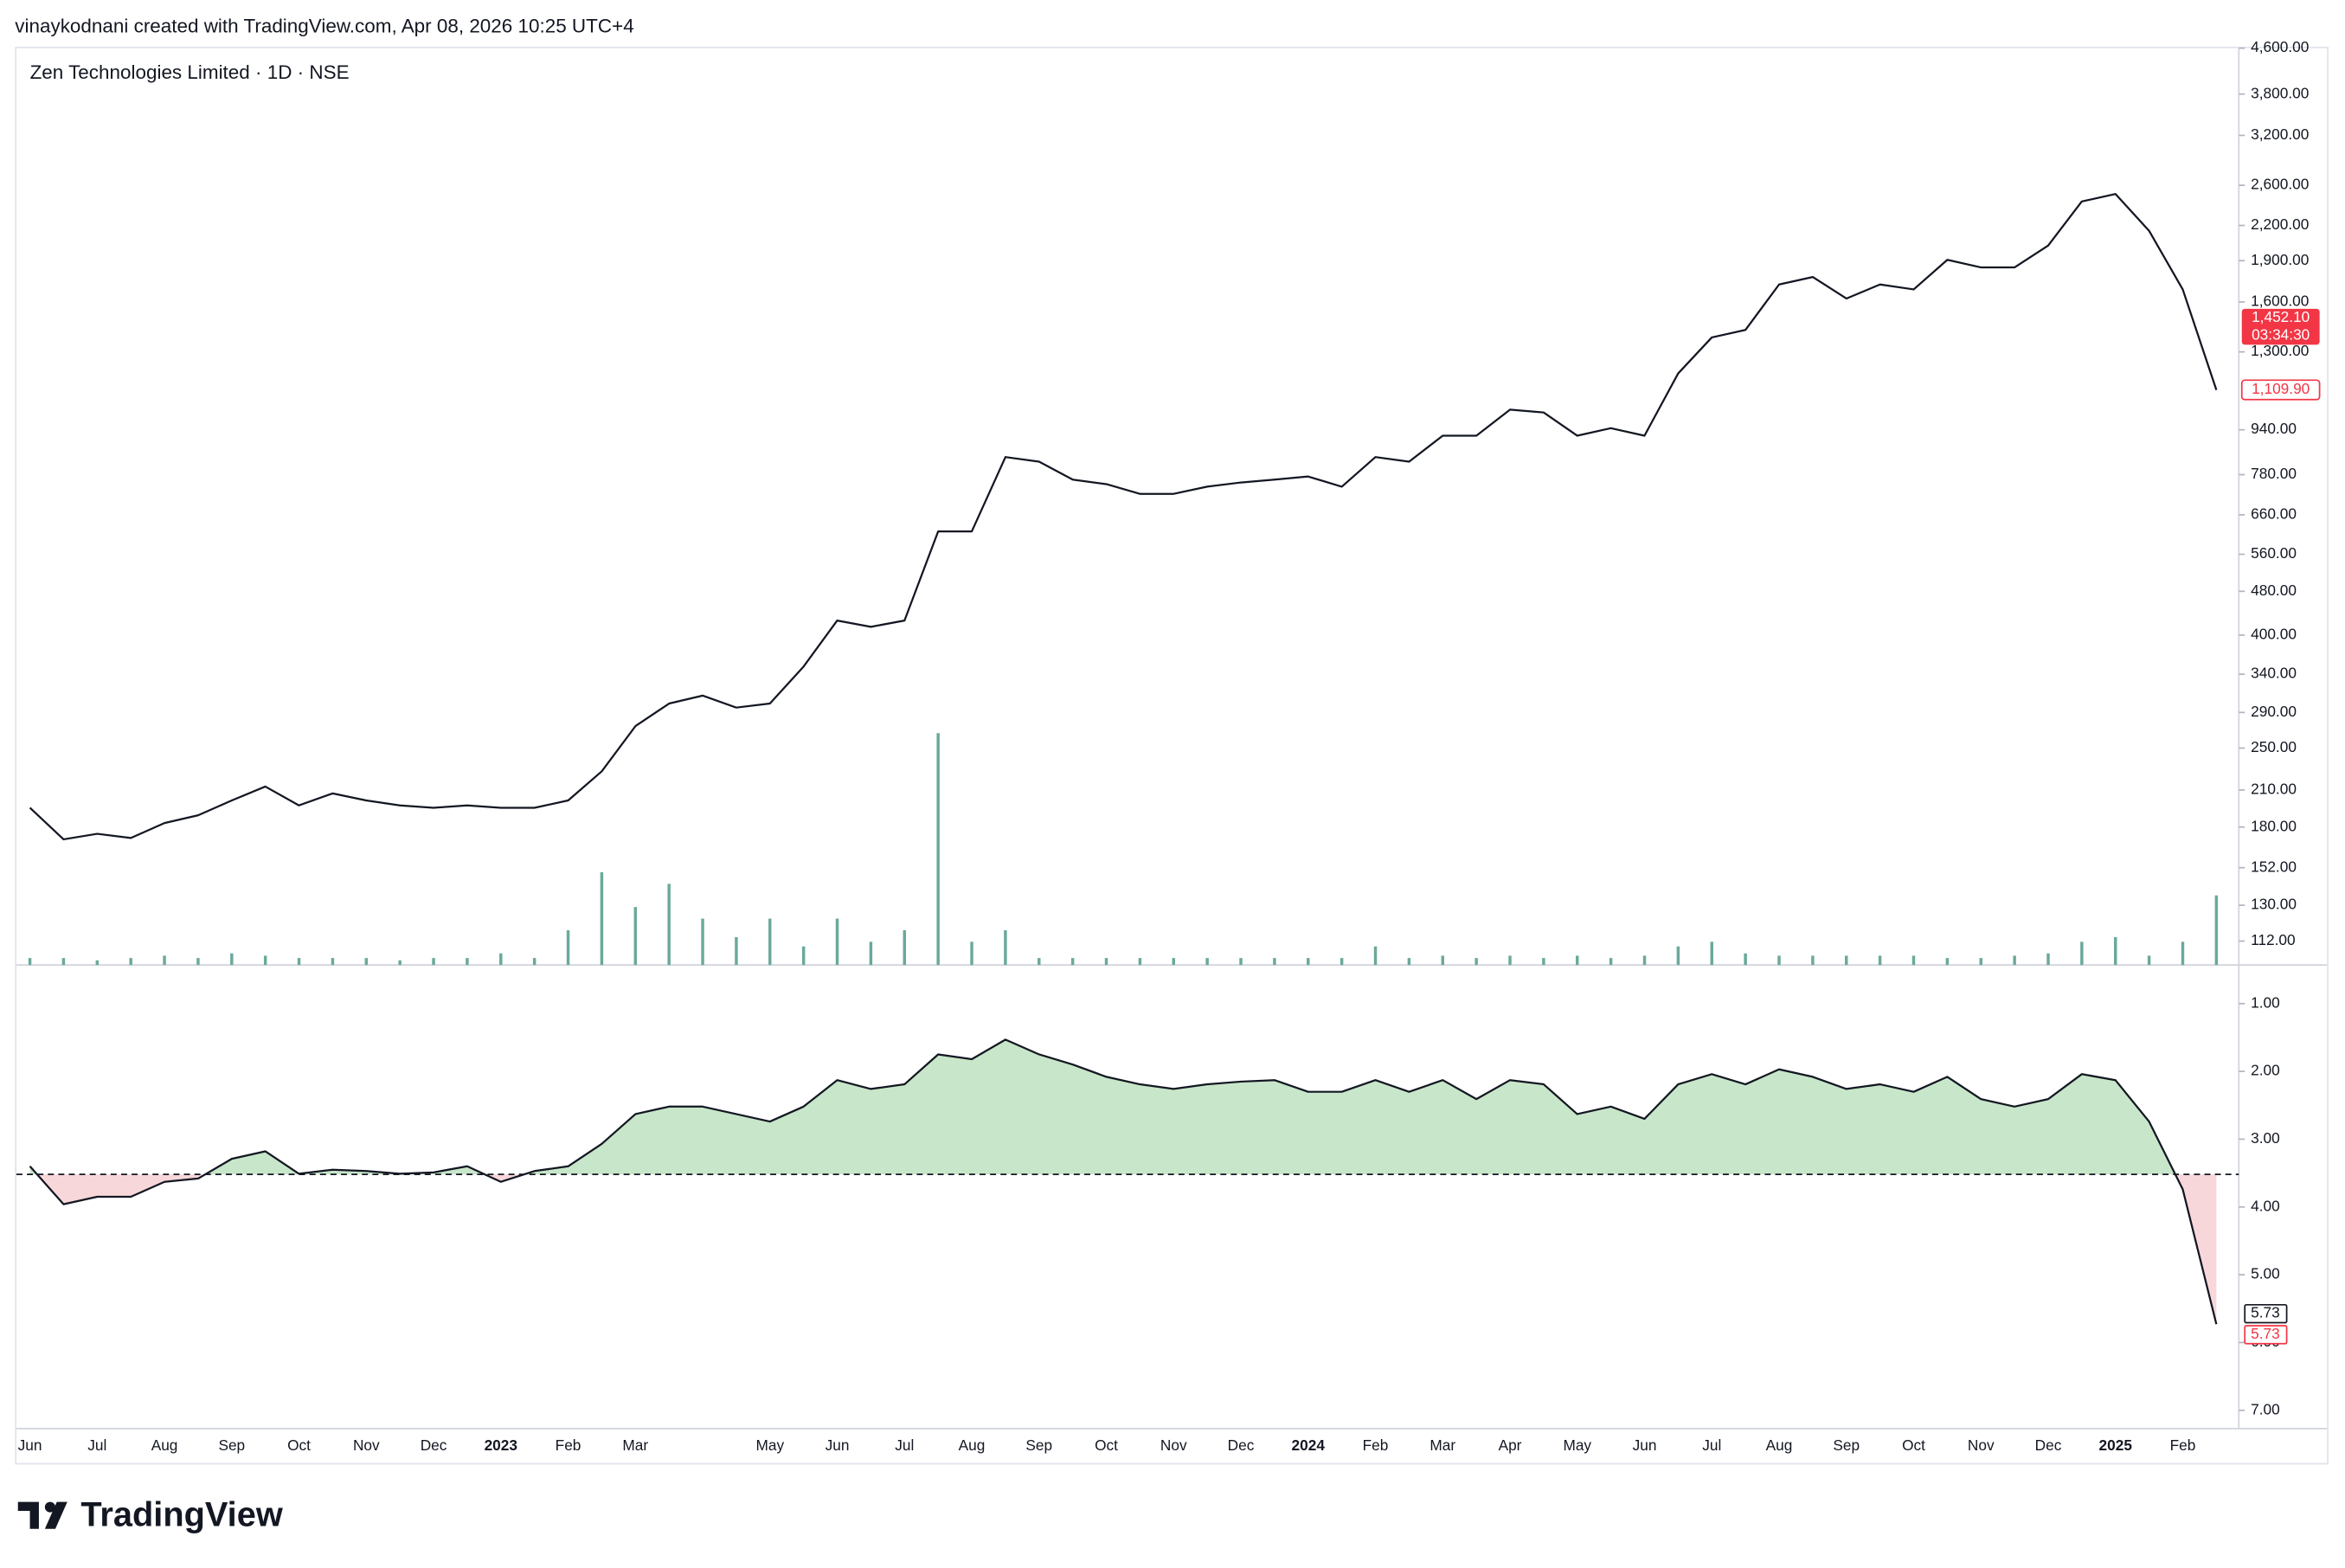 The width and height of the screenshot is (2345, 1568). Describe the element at coordinates (1846, 1445) in the screenshot. I see `x-tick-label: Sep` at that location.